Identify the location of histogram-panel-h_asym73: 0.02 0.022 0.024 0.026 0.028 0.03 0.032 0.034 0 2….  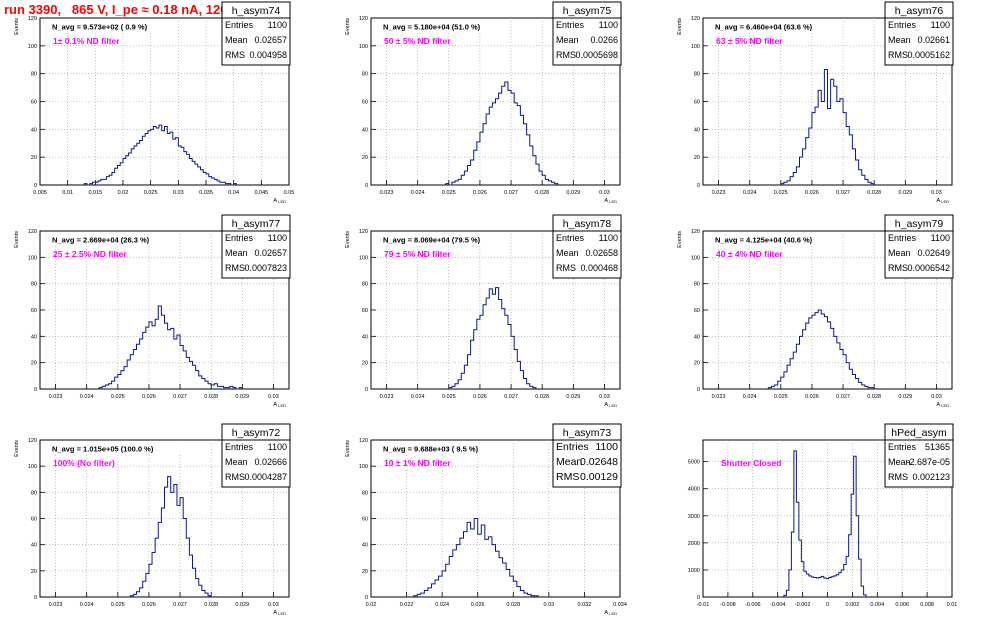
(486, 519).